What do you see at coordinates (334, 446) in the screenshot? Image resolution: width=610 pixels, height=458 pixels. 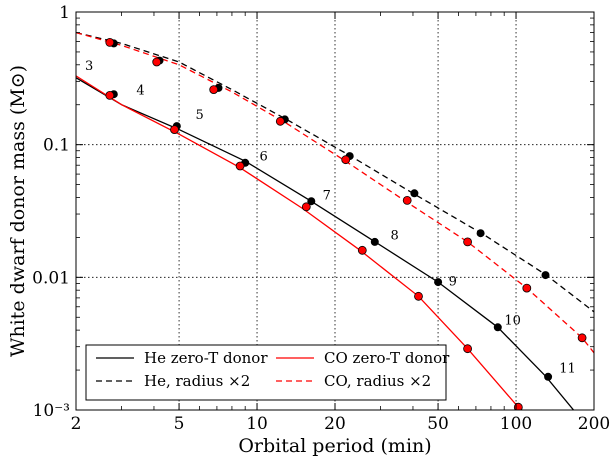 I see `x-axis-label: Orbital period (min)` at bounding box center [334, 446].